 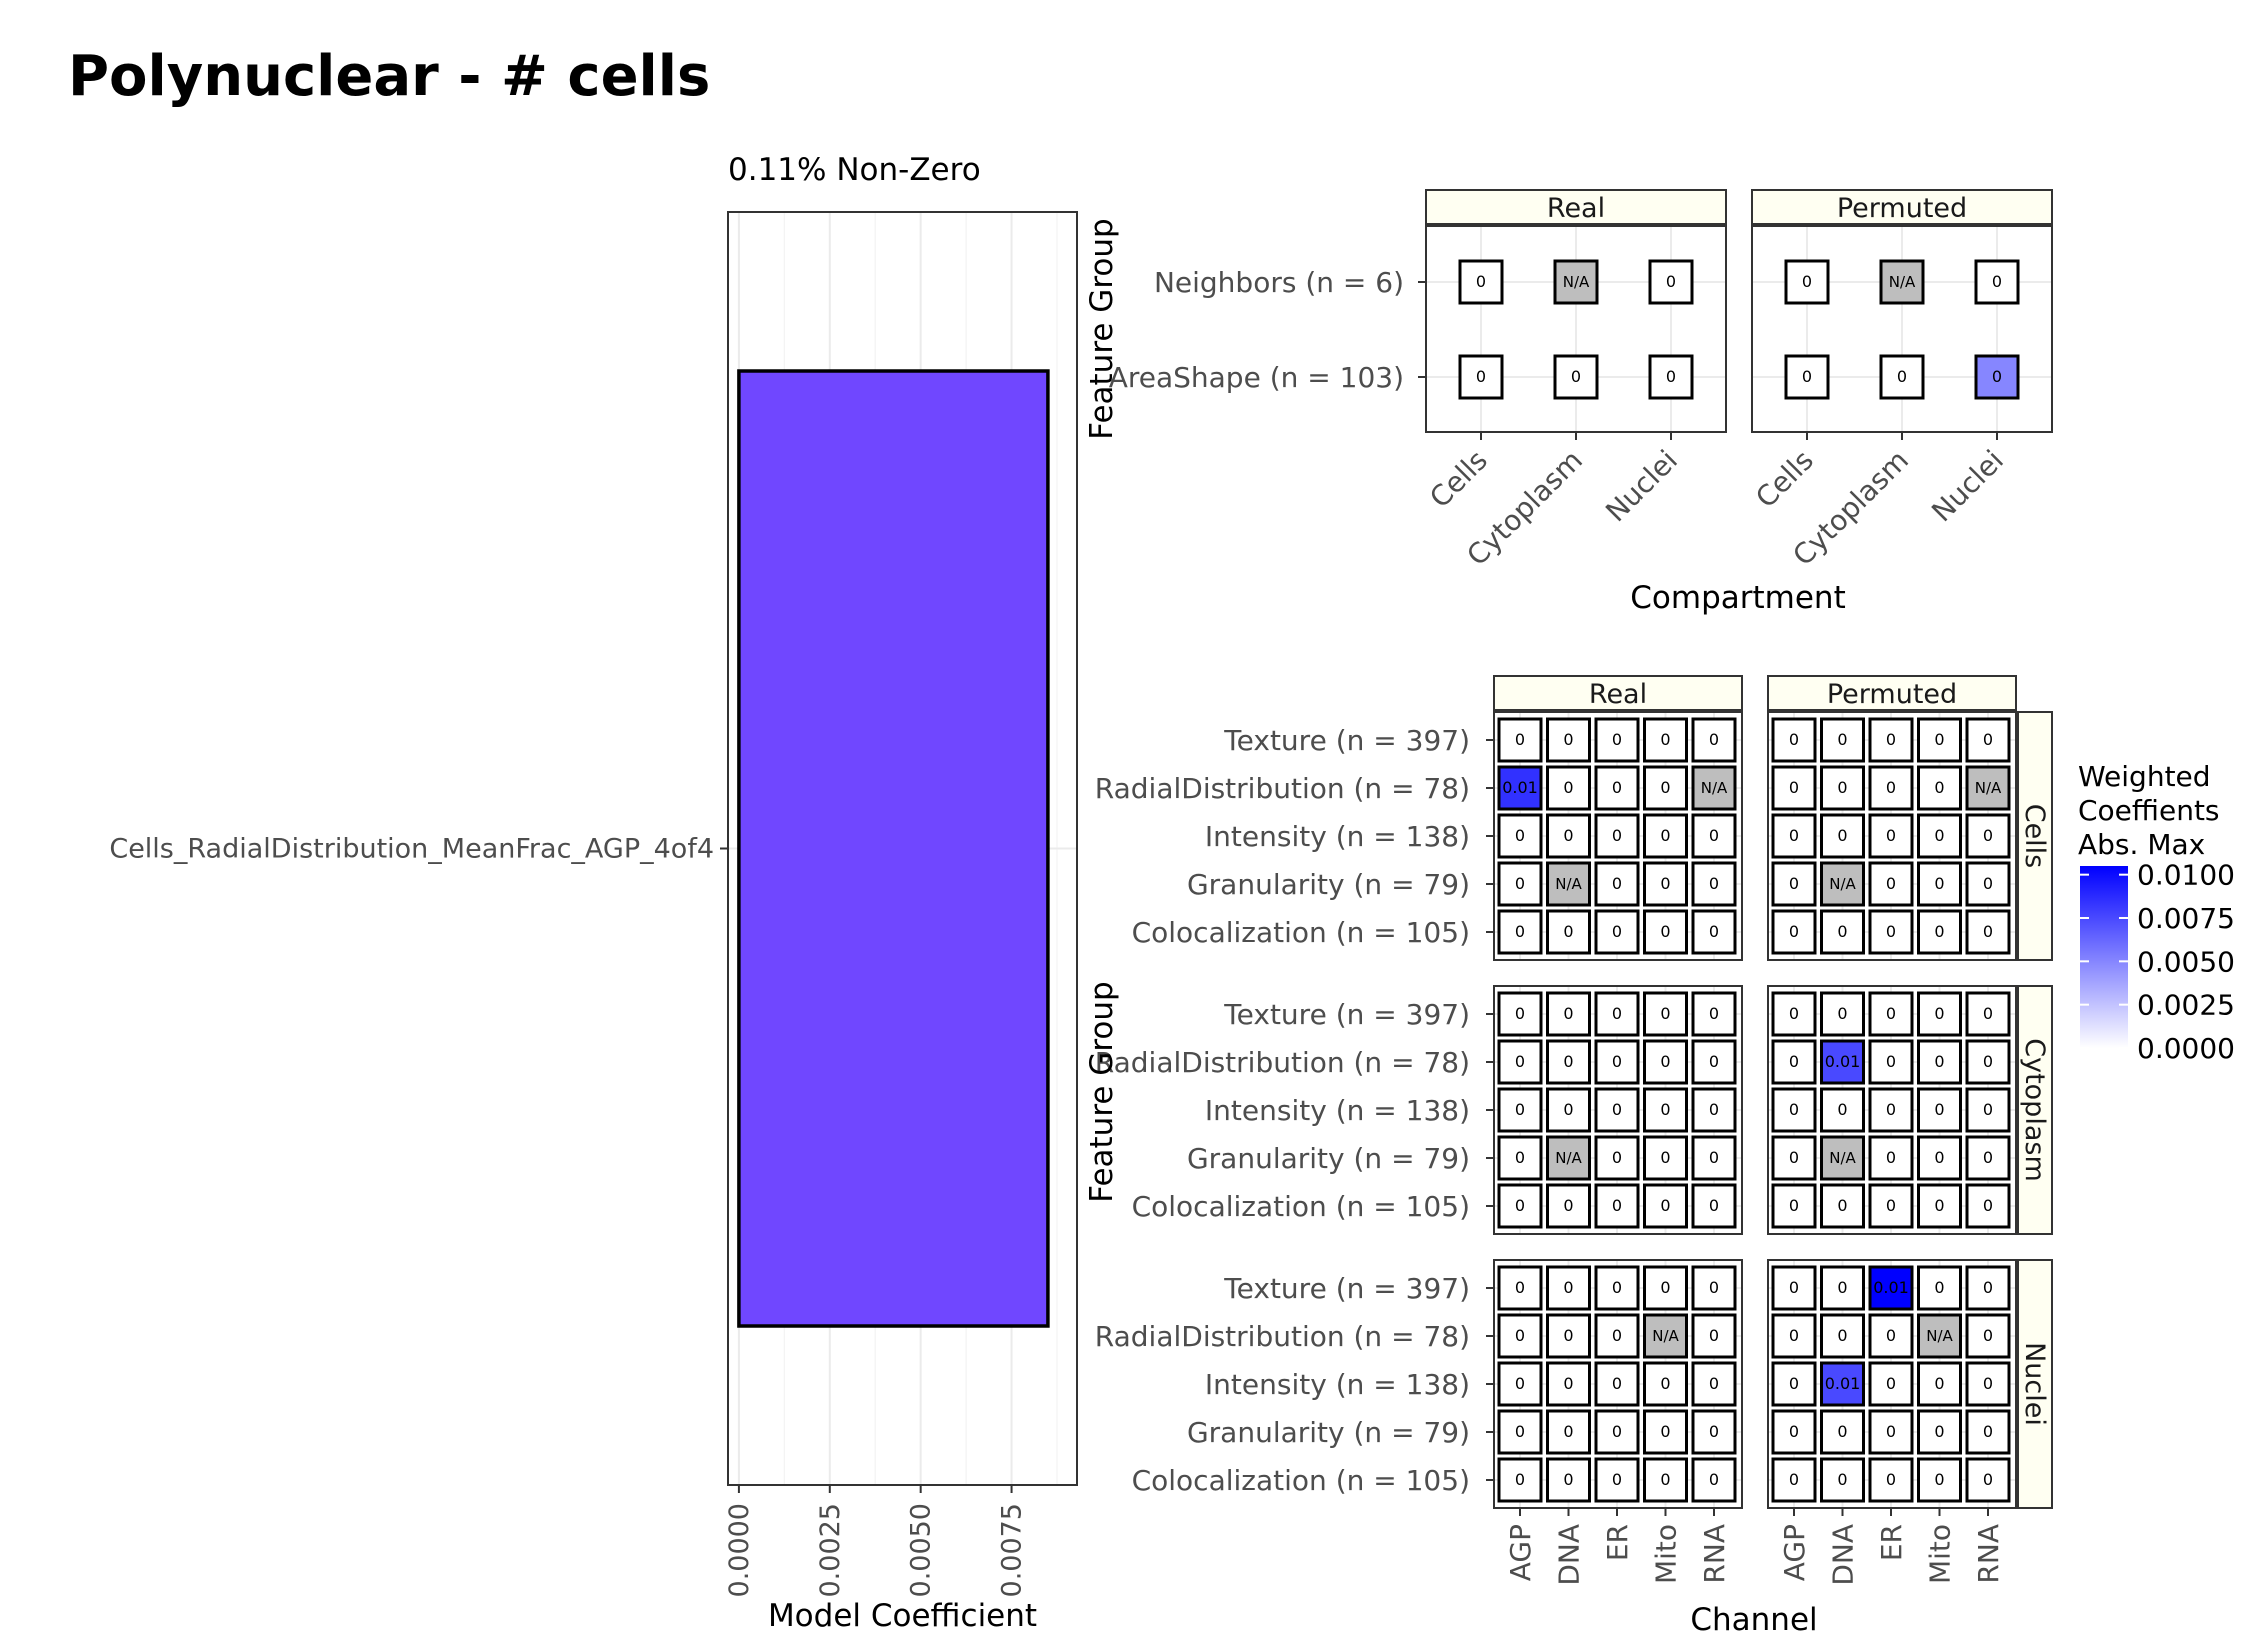 I want to click on bar-x-tick-label: 0.0075, so click(x=1012, y=1550).